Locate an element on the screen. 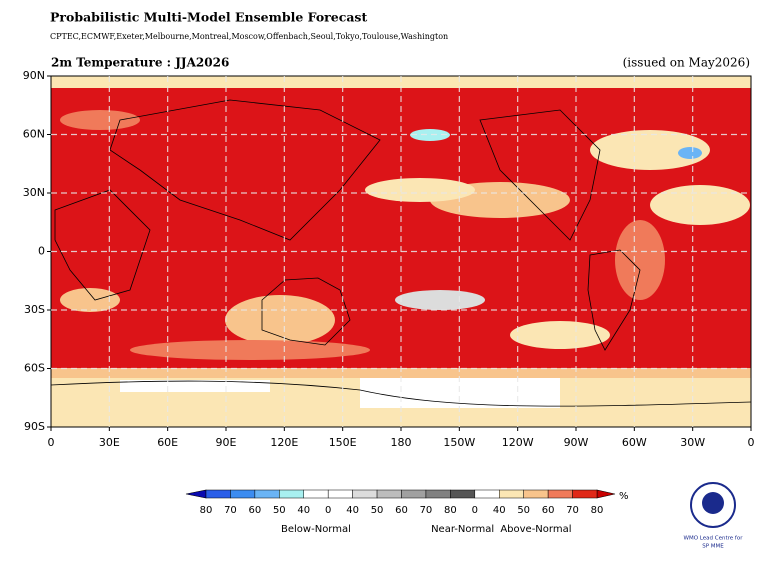 This screenshot has height=575, width=768. lon-label: 180 is located at coordinates (401, 442).